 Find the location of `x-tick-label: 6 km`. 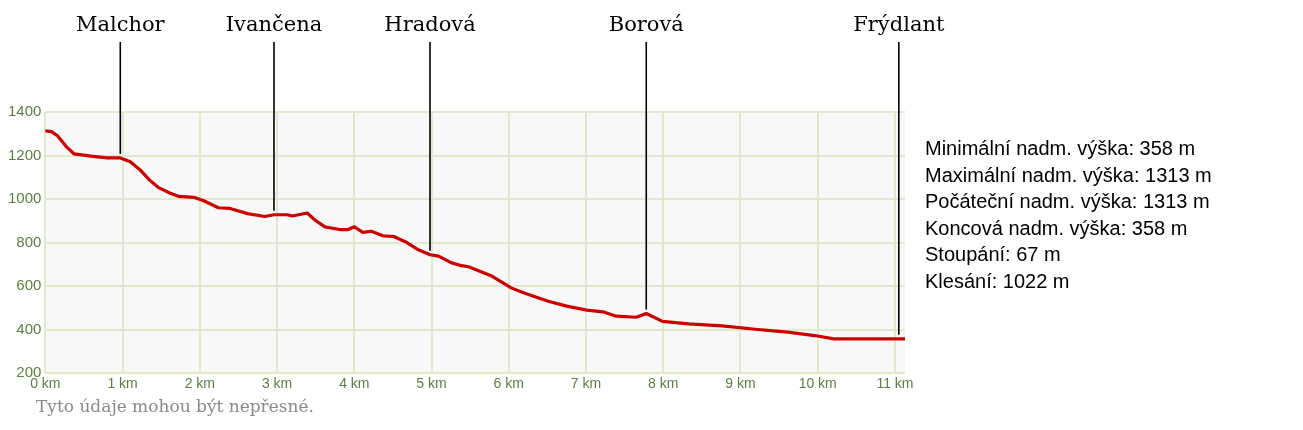

x-tick-label: 6 km is located at coordinates (508, 383).